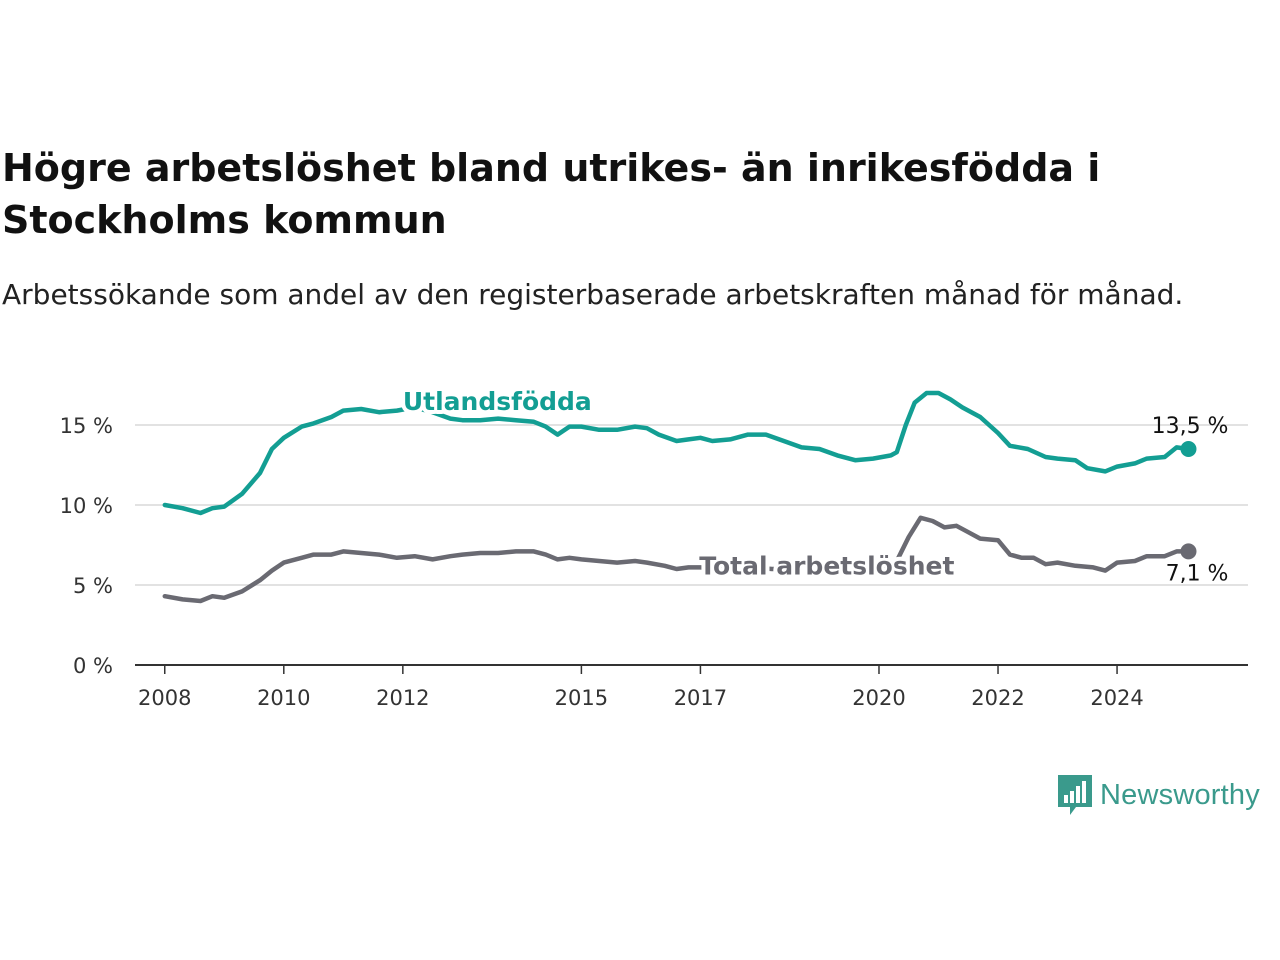 Image resolution: width=1280 pixels, height=960 pixels. I want to click on x-tick-label: 2012, so click(402, 698).